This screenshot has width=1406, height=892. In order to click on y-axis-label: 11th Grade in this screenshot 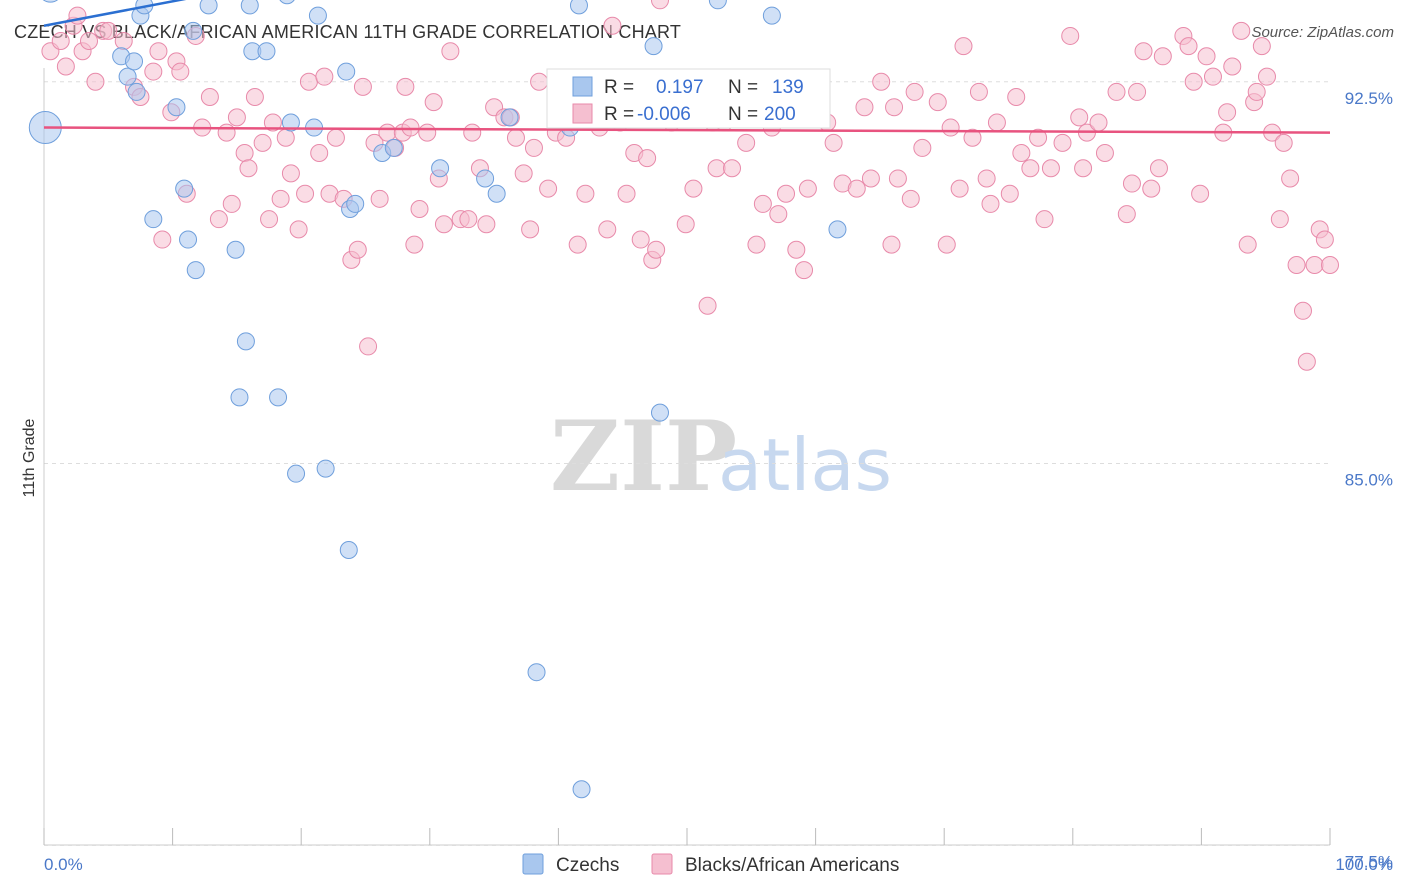, I will do `click(29, 457)`.